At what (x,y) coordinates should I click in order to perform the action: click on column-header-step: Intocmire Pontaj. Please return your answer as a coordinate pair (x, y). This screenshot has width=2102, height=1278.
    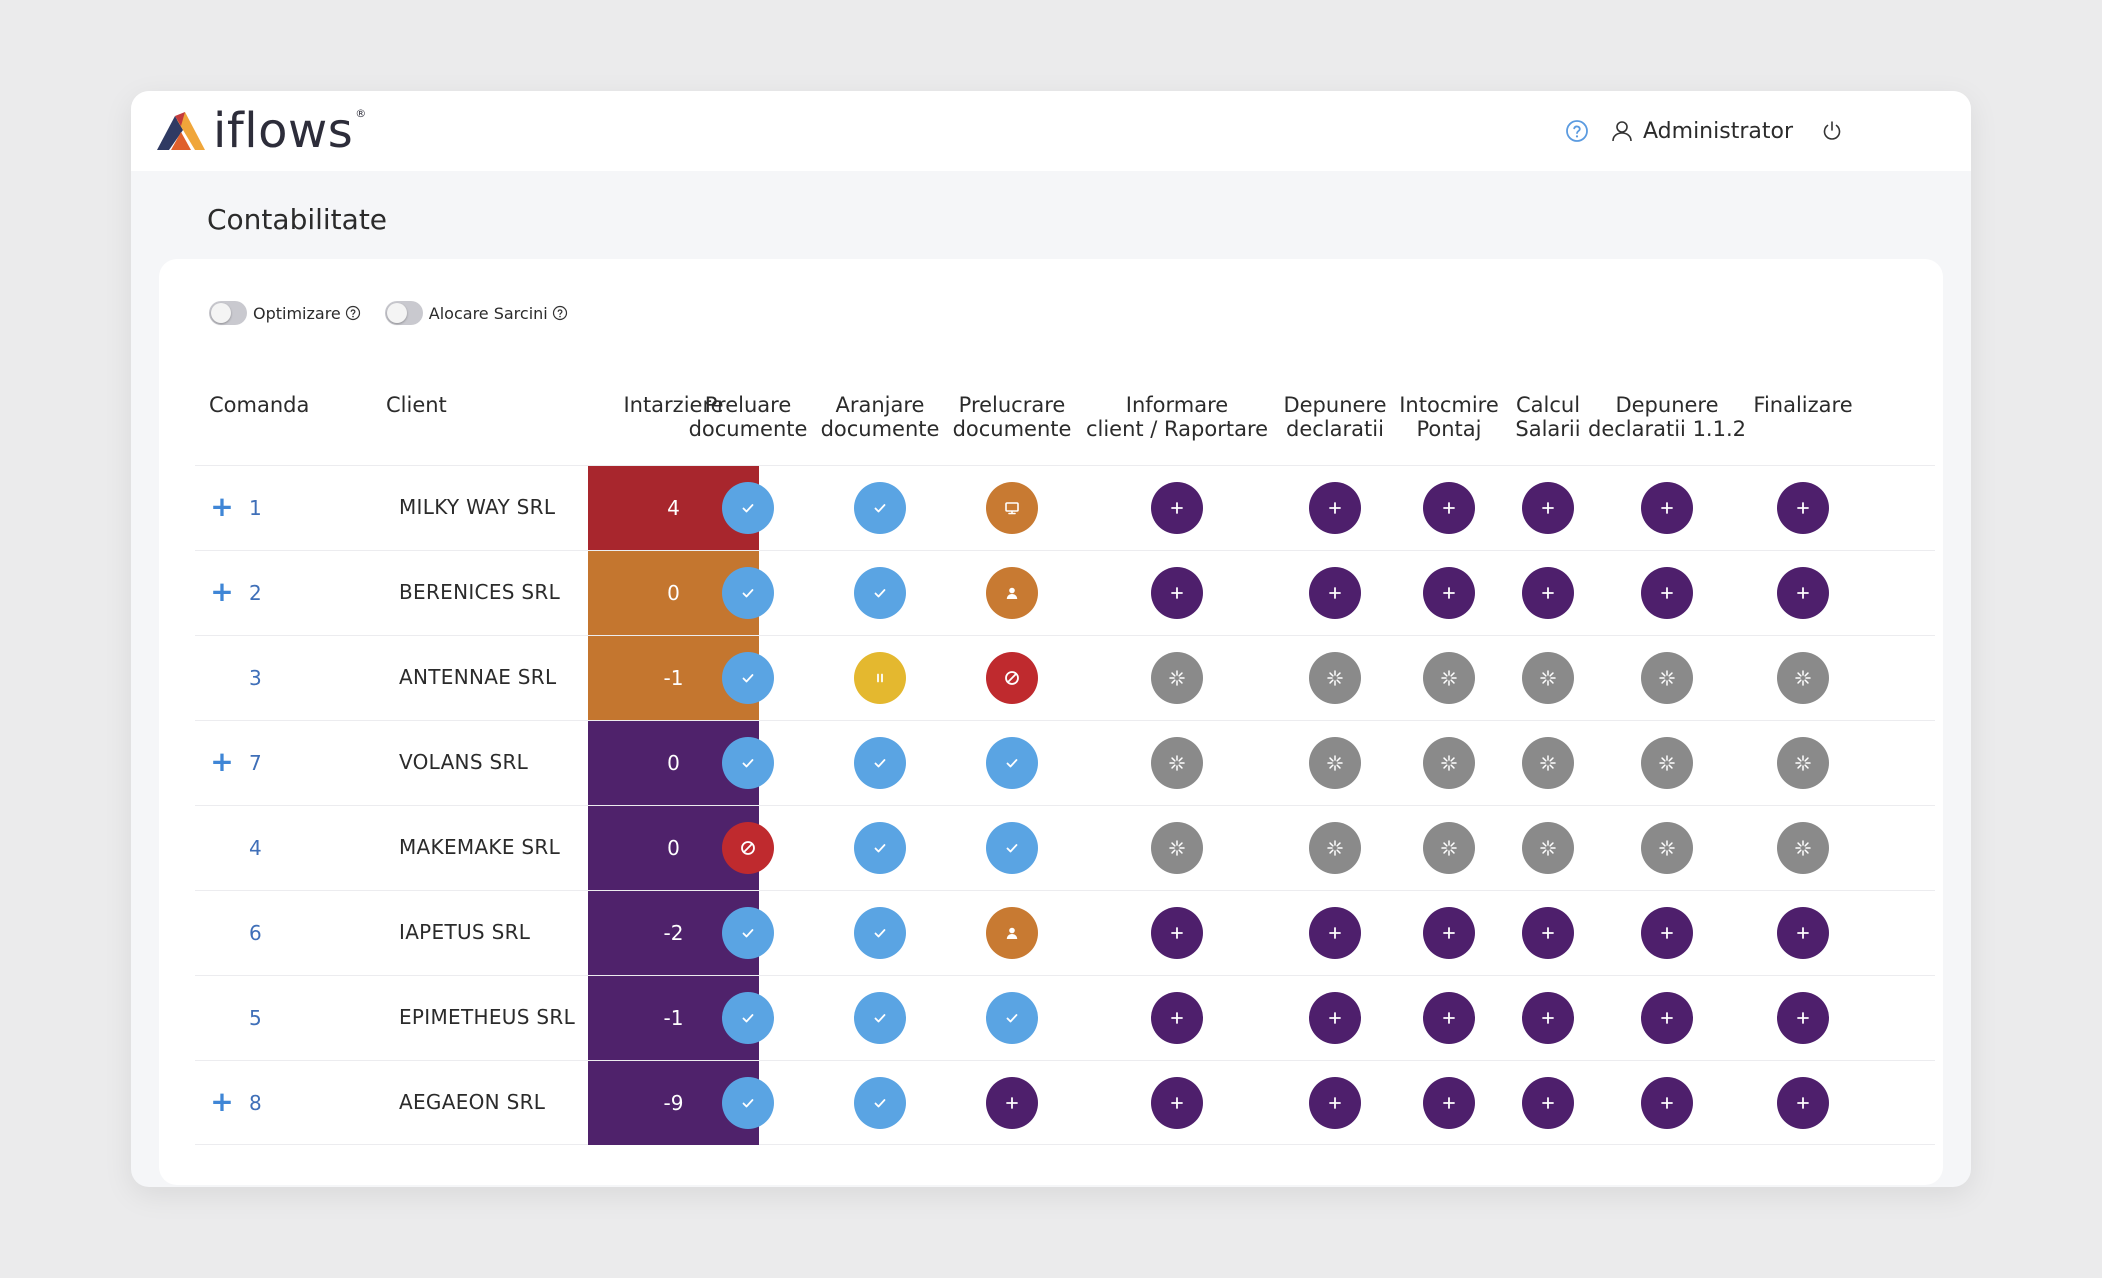
    Looking at the image, I should click on (1449, 417).